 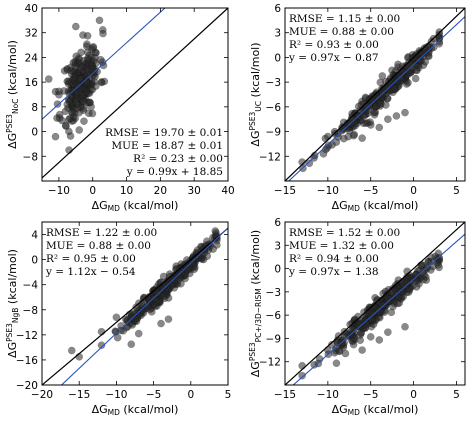 I want to click on x-tick-label: 30, so click(x=193, y=191).